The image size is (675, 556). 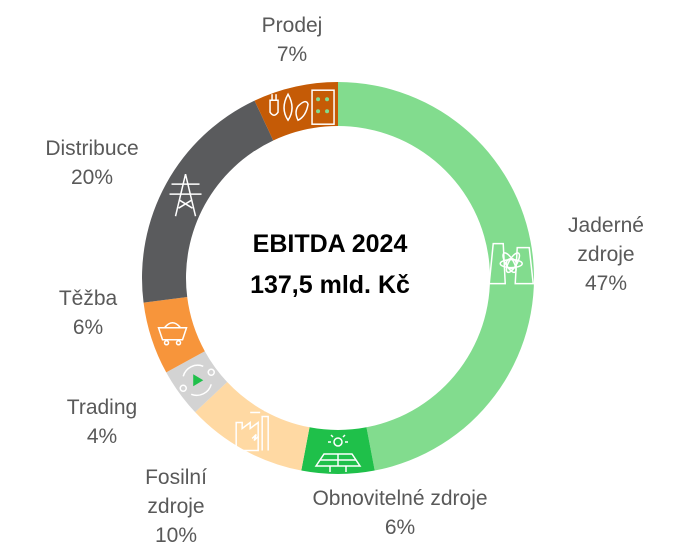 I want to click on trading-cycle-icon, so click(x=197, y=380).